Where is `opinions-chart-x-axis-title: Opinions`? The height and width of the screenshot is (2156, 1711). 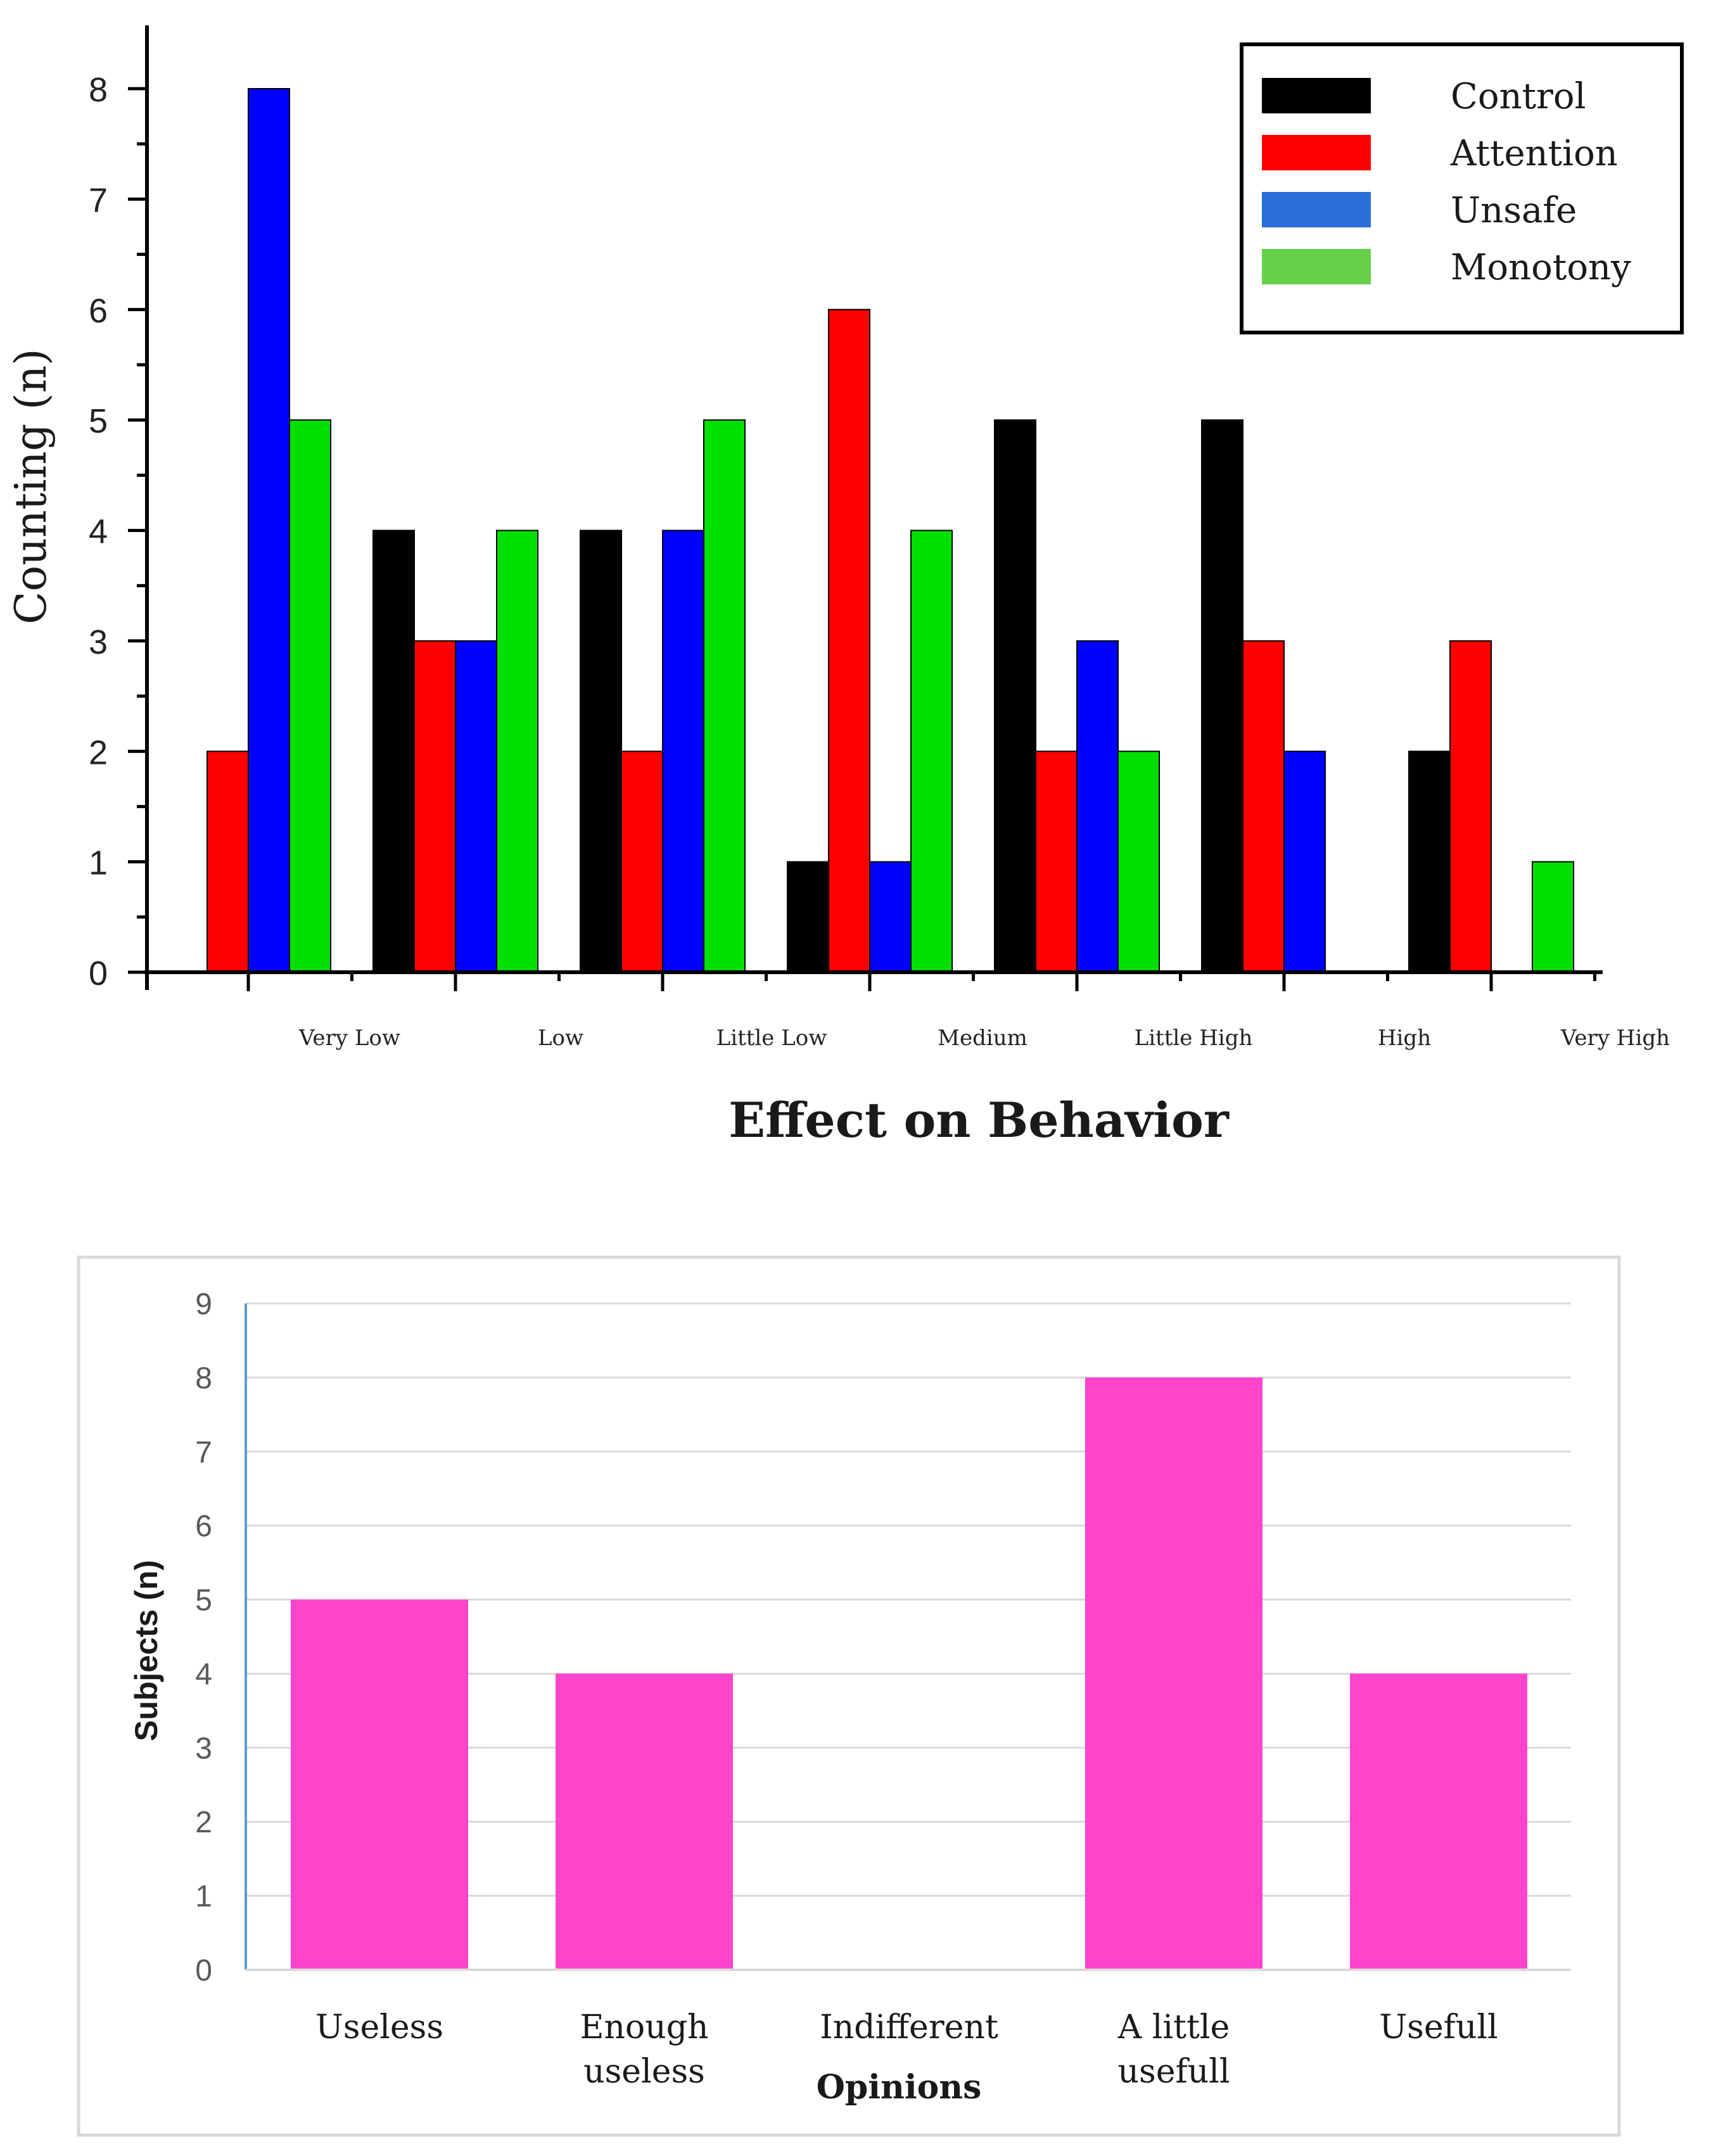 opinions-chart-x-axis-title: Opinions is located at coordinates (899, 2087).